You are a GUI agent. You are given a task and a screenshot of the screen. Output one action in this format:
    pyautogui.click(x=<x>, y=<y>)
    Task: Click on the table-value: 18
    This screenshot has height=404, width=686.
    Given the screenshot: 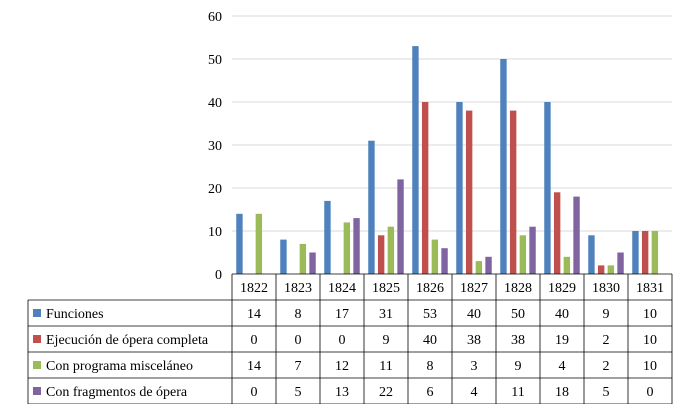 What is the action you would take?
    pyautogui.click(x=562, y=392)
    